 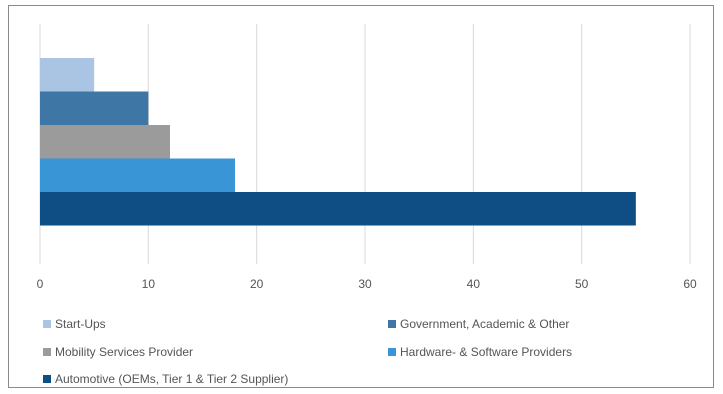 What do you see at coordinates (690, 284) in the screenshot?
I see `x-tick-label-60: 60` at bounding box center [690, 284].